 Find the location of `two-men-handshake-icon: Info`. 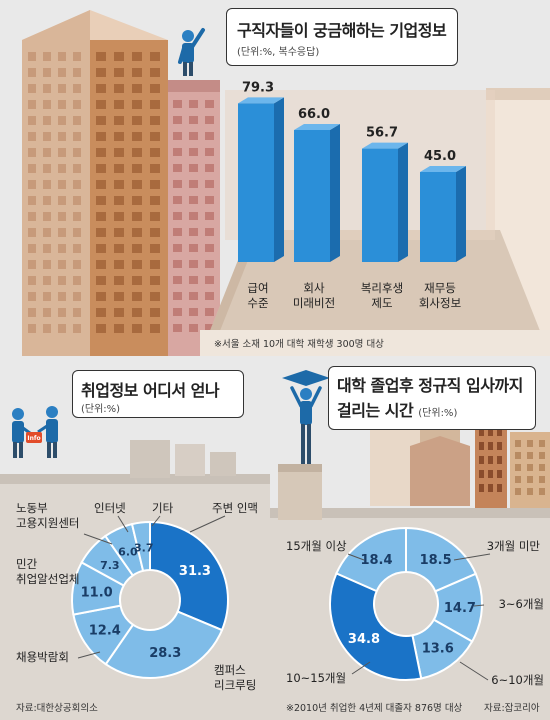

two-men-handshake-icon: Info is located at coordinates (35, 432).